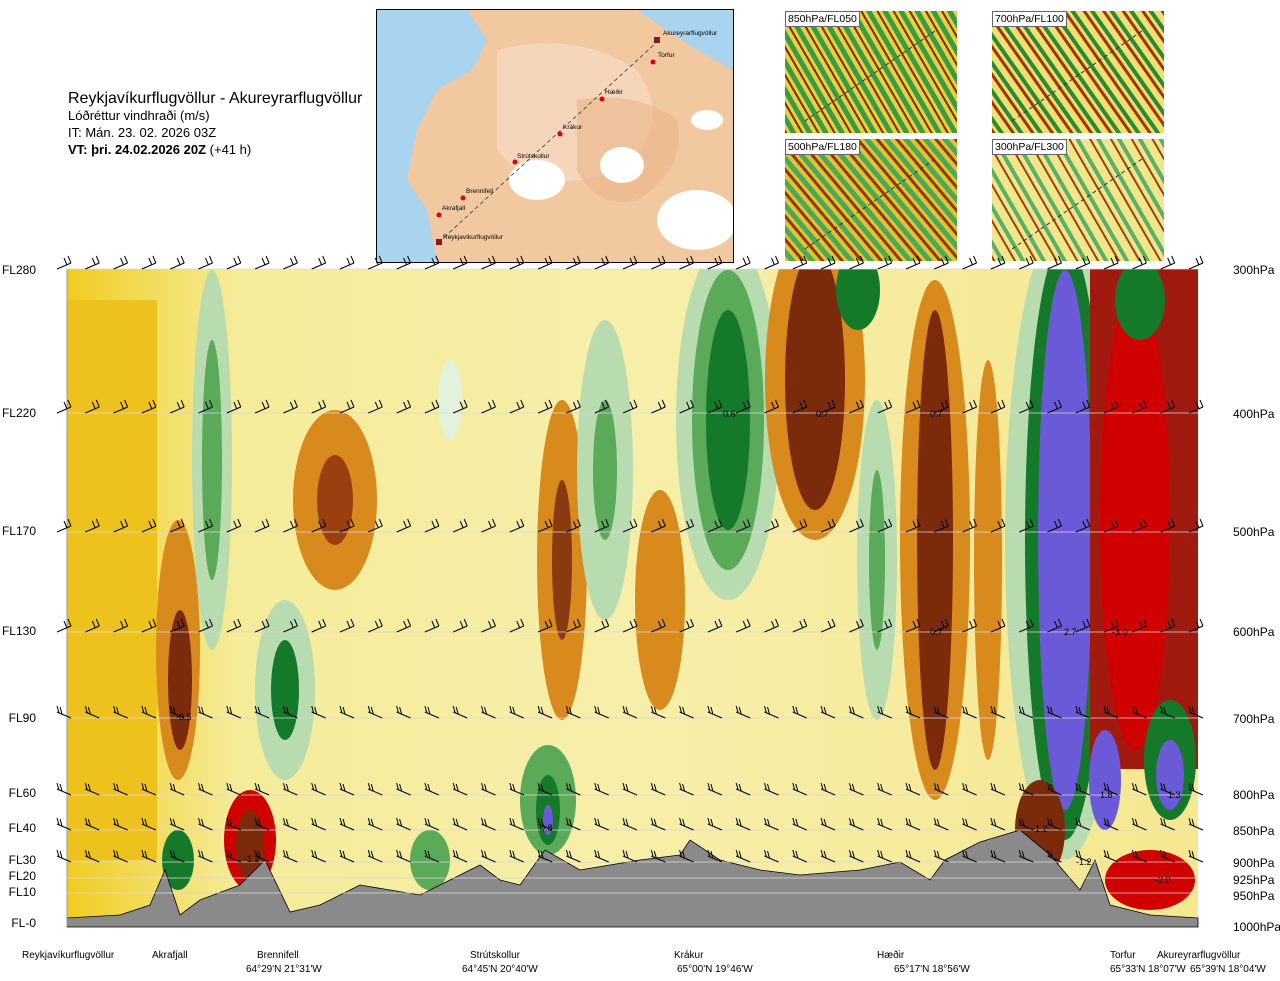  Describe the element at coordinates (533, 156) in the screenshot. I see `map-label-strutskollur: Strútskollur` at that location.